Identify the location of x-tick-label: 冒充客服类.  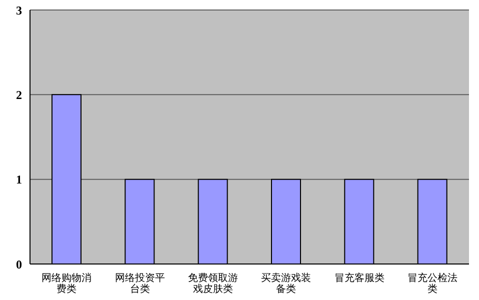
(359, 278).